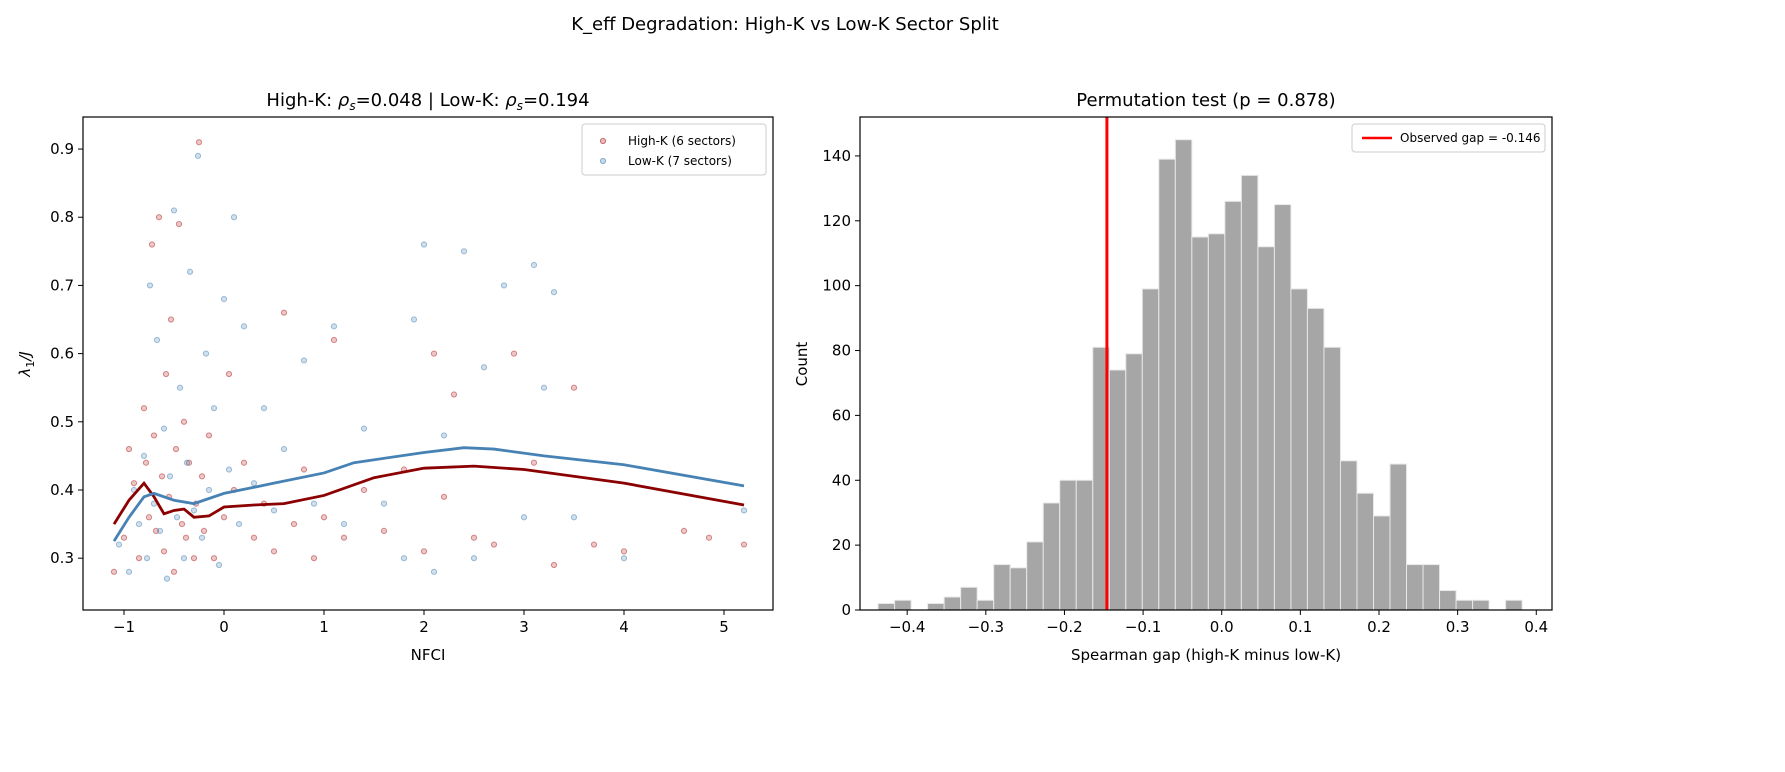 The width and height of the screenshot is (1785, 772). Describe the element at coordinates (724, 627) in the screenshot. I see `x-tick-label: 5` at that location.